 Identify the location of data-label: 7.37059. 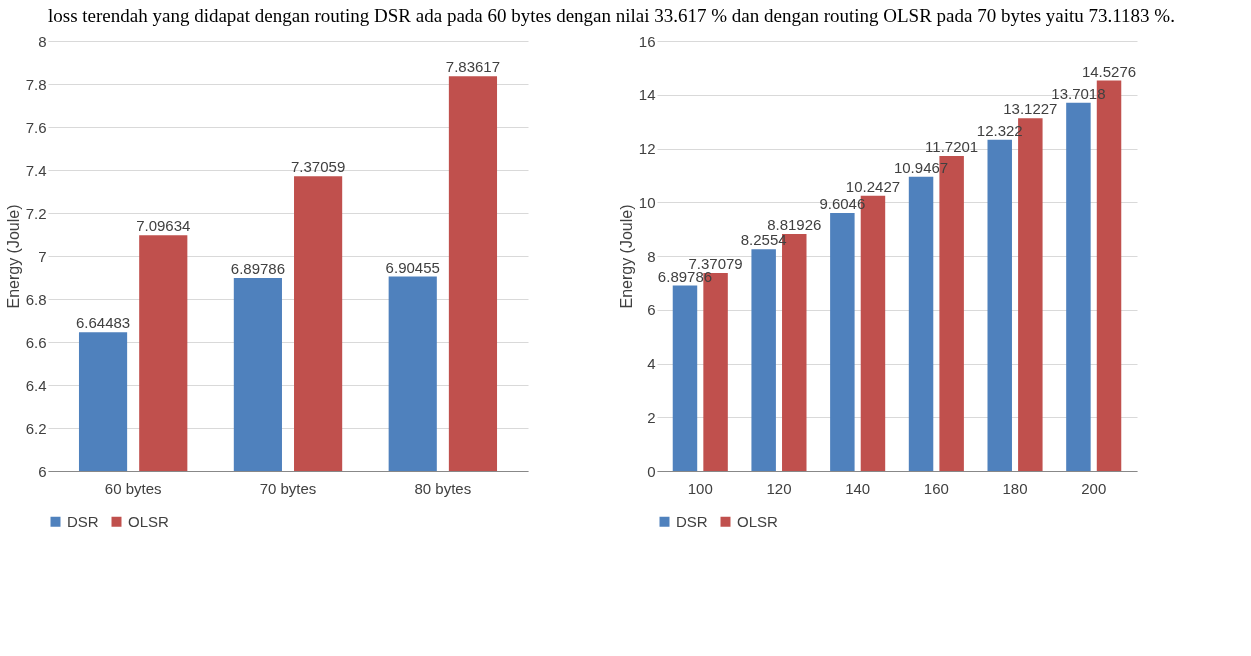
(318, 167).